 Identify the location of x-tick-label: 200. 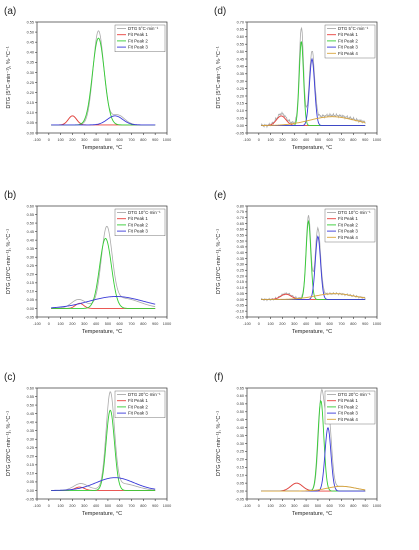
(282, 140).